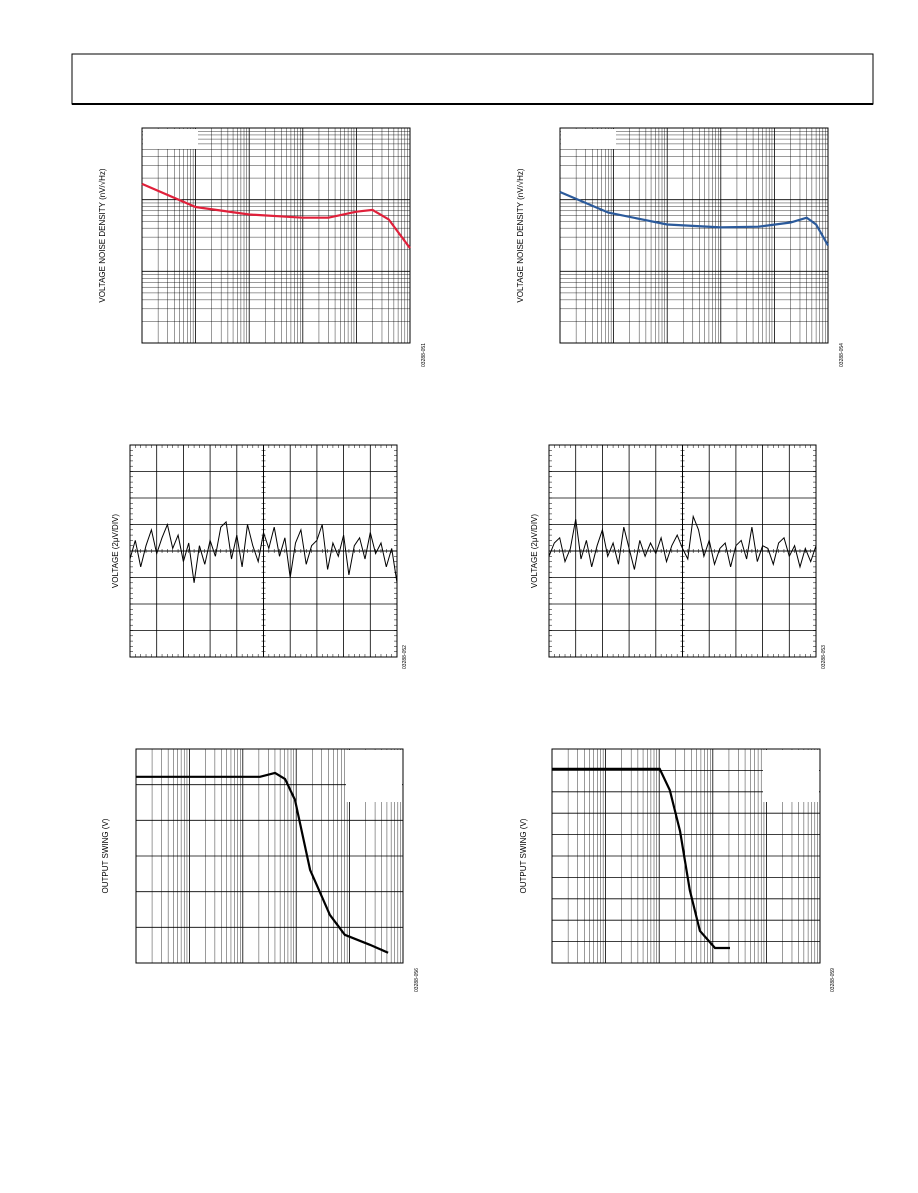 This screenshot has height=1193, width=918. Describe the element at coordinates (842, 355) in the screenshot. I see `figure-code: 03288-054` at that location.